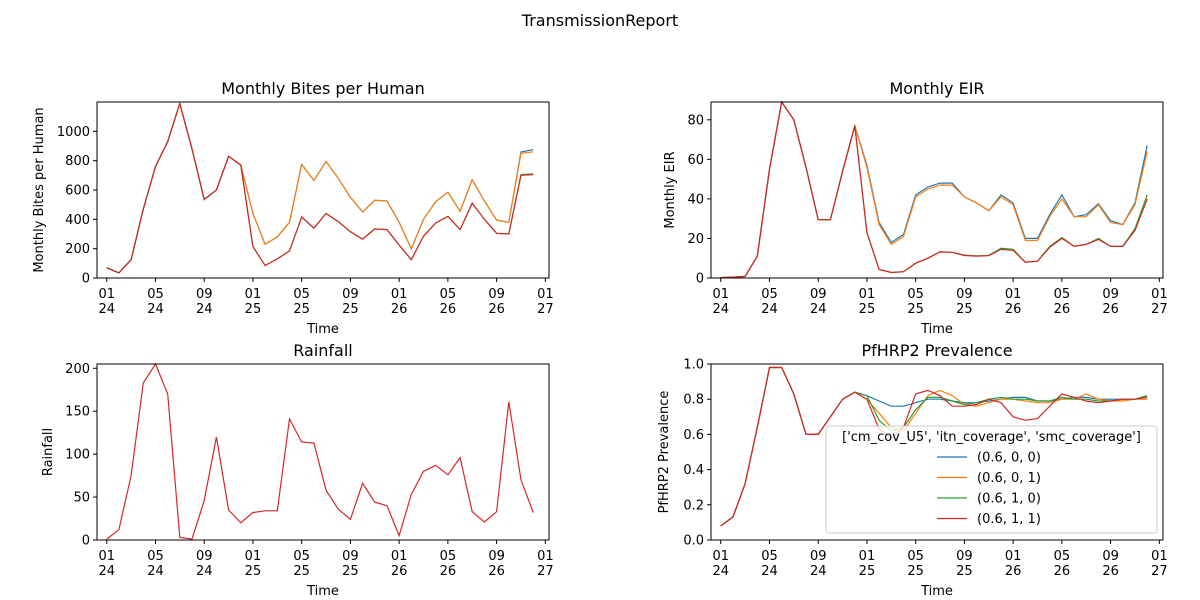  Describe the element at coordinates (693, 435) in the screenshot. I see `y-tick-label: 0.6` at that location.